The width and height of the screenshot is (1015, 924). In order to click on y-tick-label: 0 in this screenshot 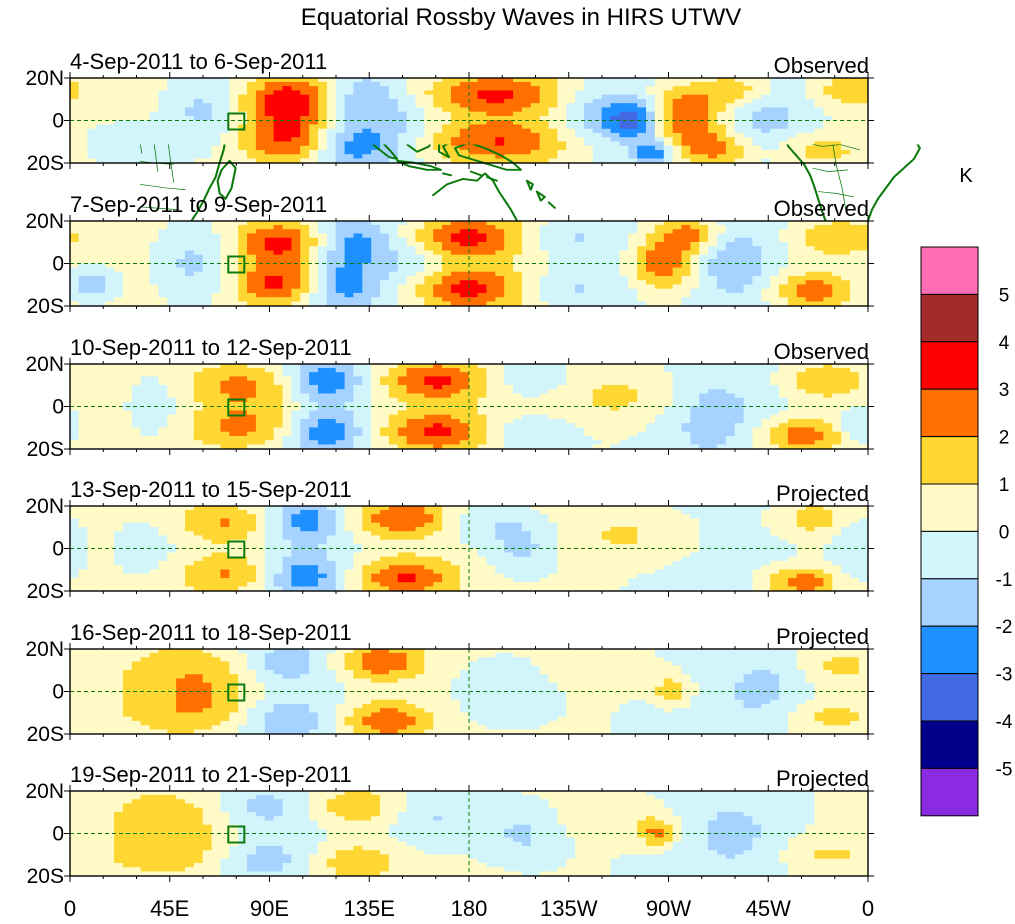, I will do `click(58, 407)`.